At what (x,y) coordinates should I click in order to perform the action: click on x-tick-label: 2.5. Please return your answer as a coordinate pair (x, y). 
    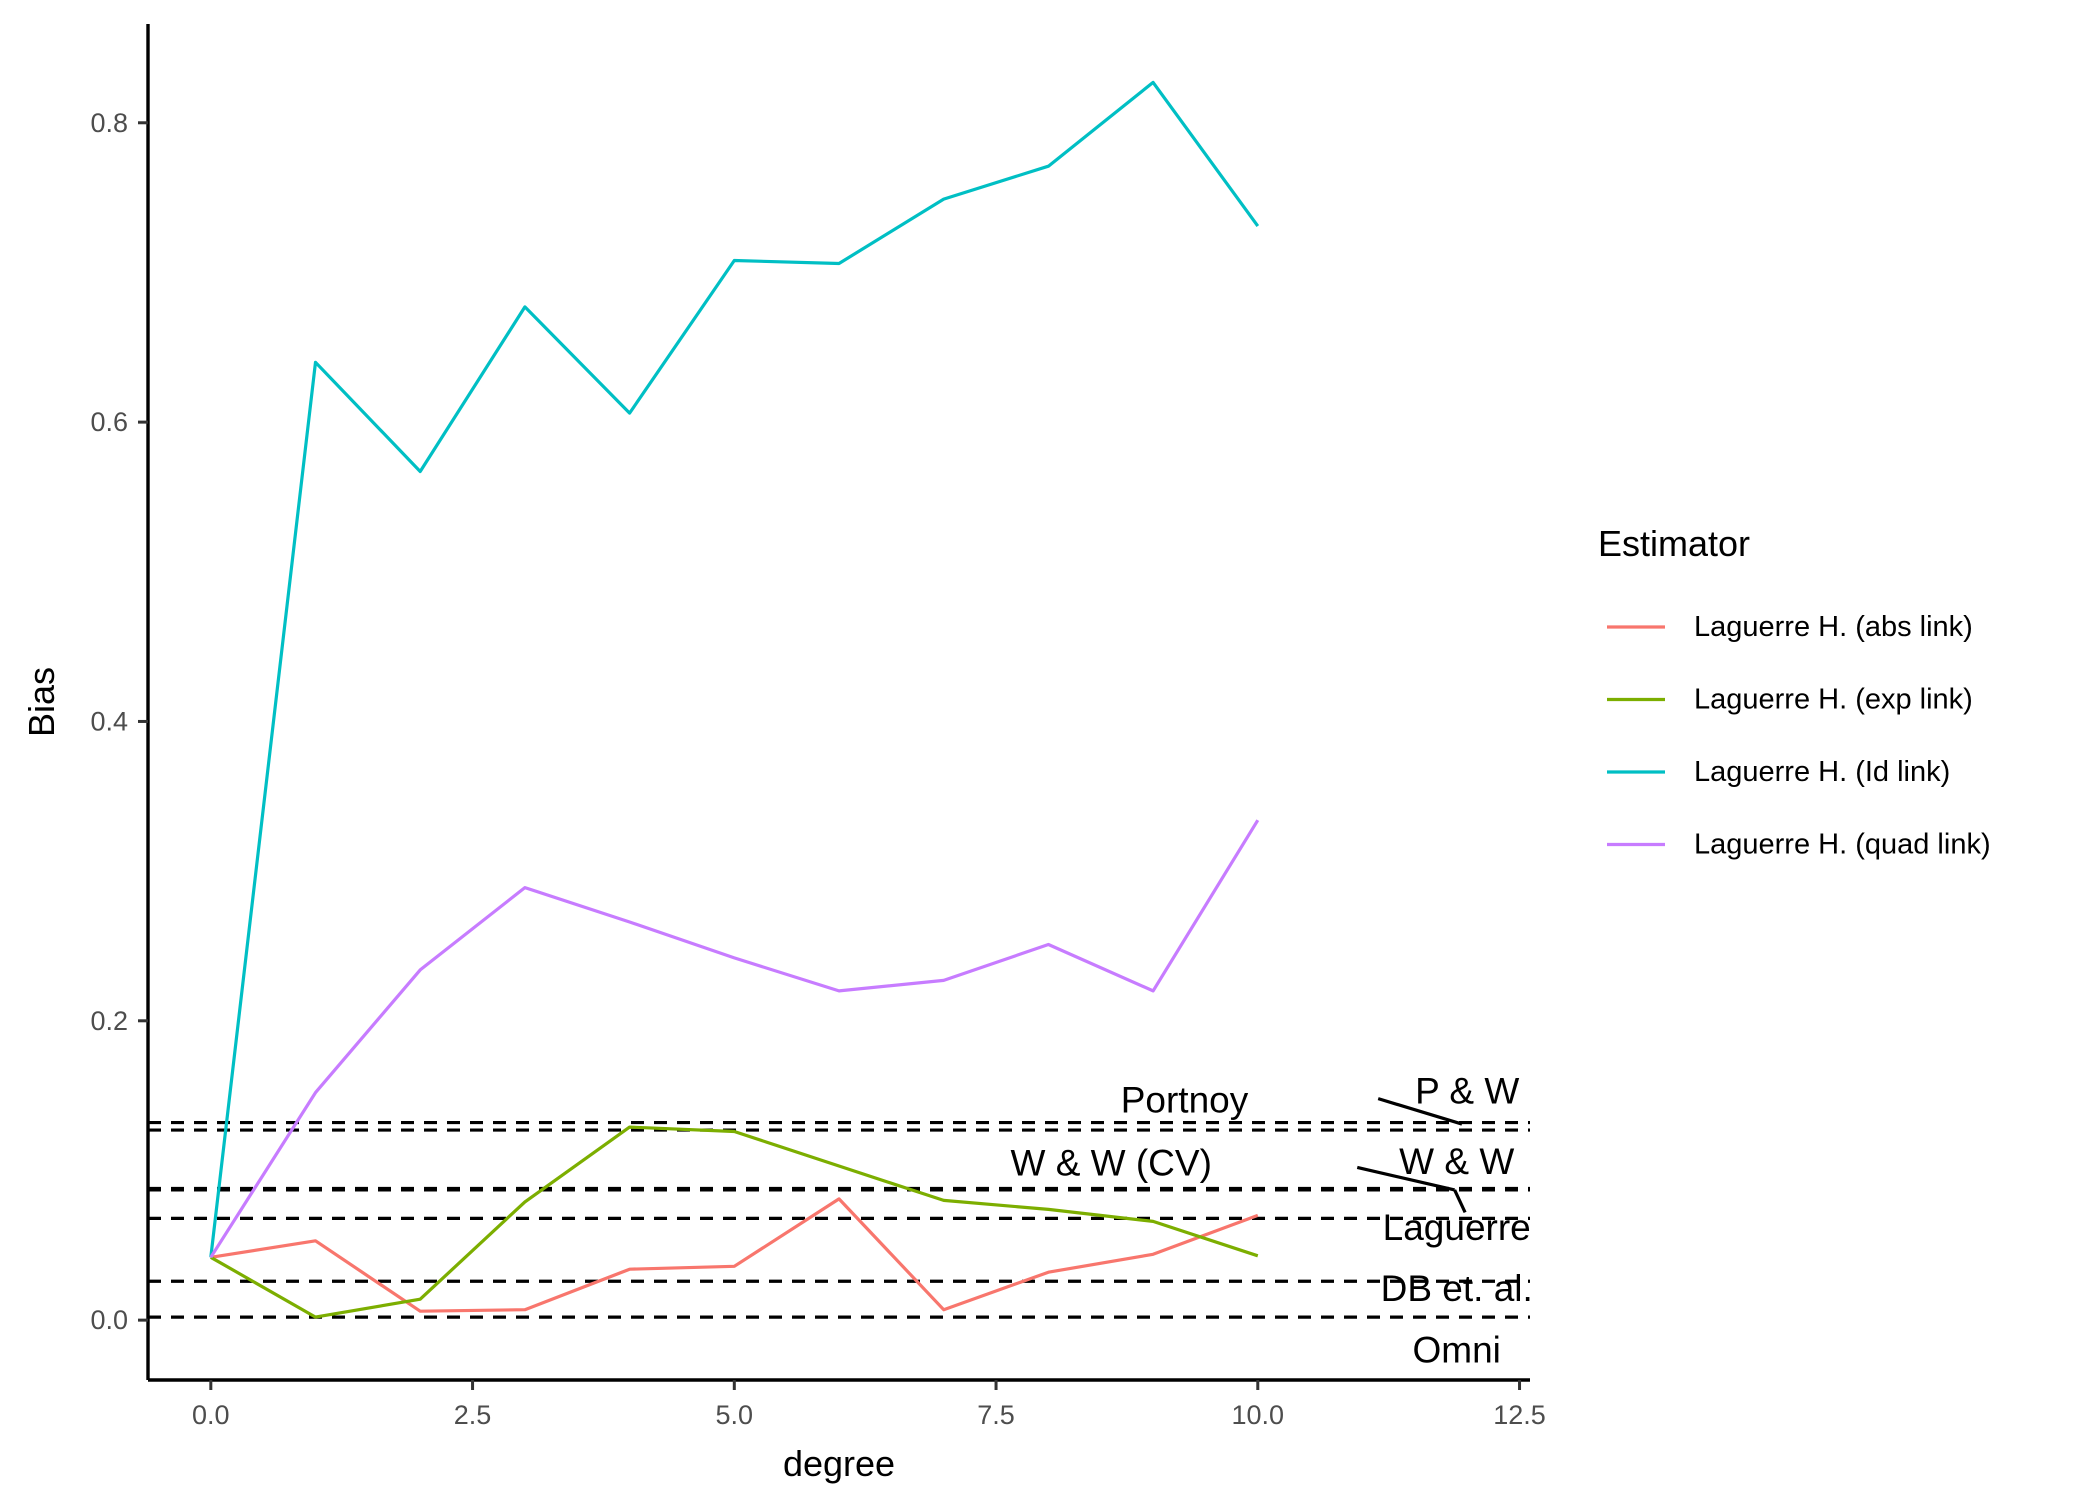
    Looking at the image, I should click on (473, 1415).